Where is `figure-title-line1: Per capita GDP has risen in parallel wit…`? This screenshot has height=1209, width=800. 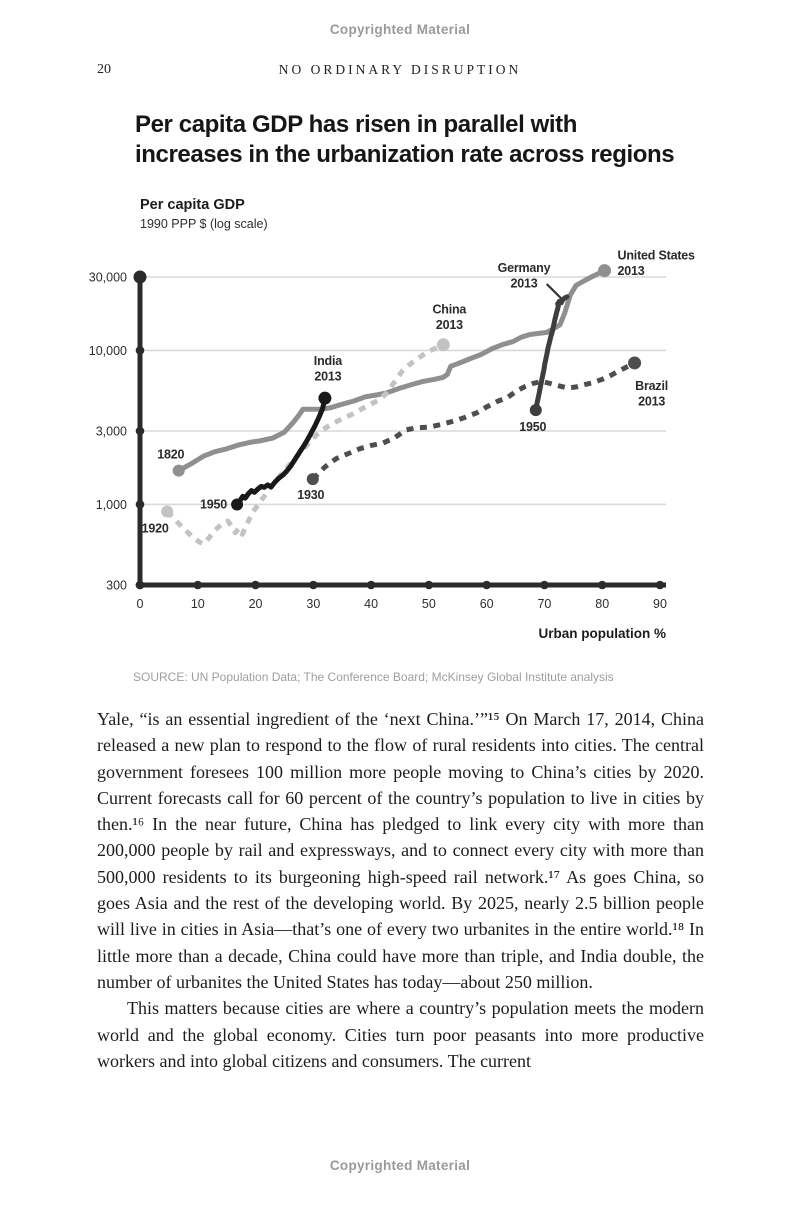 figure-title-line1: Per capita GDP has risen in parallel wit… is located at coordinates (356, 124).